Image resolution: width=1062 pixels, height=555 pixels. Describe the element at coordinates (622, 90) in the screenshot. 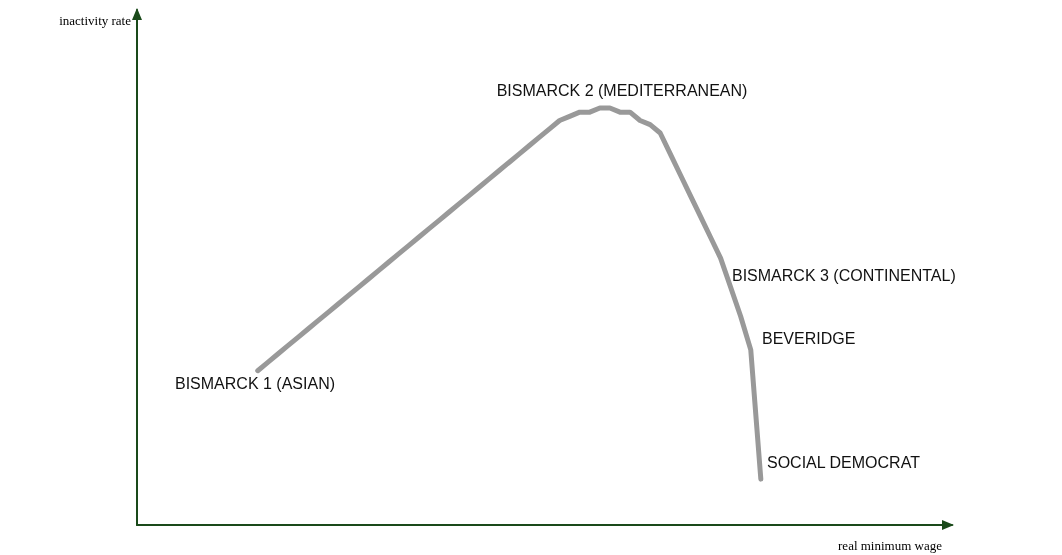

I see `text: BISMARCK 2 (MEDITERRANEAN)` at that location.